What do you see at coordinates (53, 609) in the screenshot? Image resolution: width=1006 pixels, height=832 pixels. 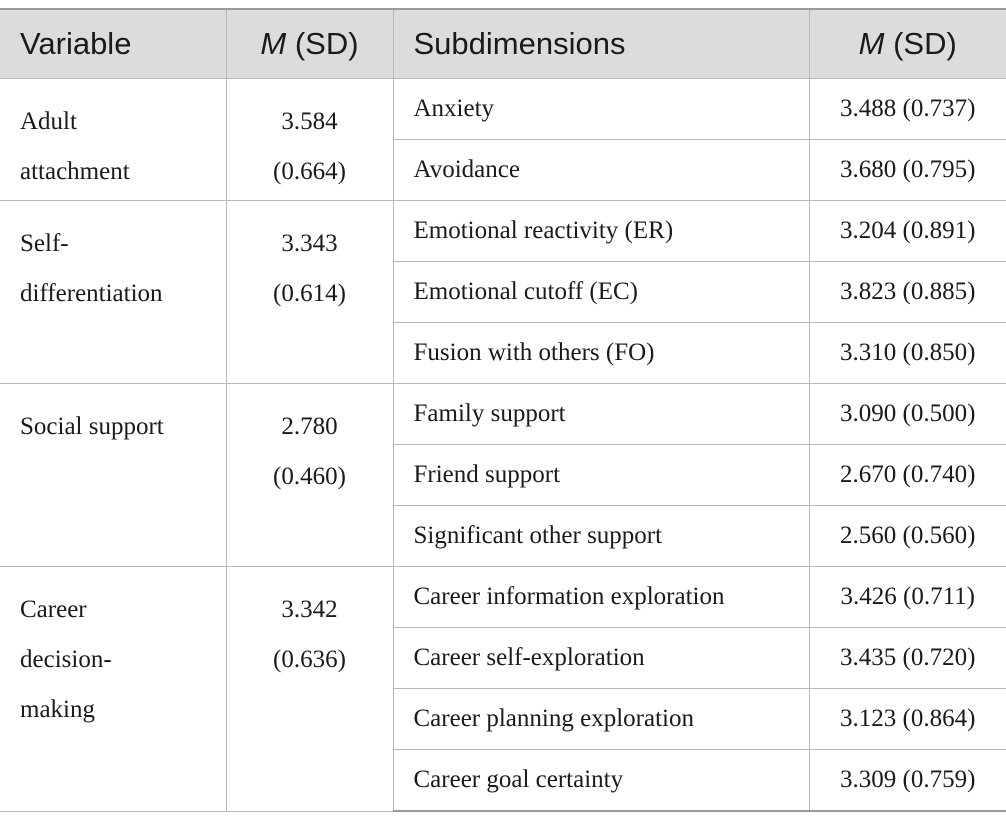 I see `variable-line: Career` at bounding box center [53, 609].